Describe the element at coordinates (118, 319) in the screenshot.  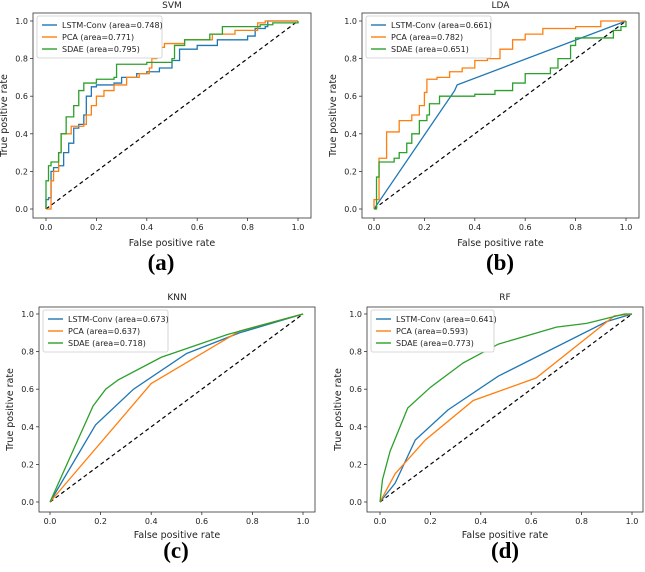
I see `legend-entry: LSTM-Conv (area=0.673)` at that location.